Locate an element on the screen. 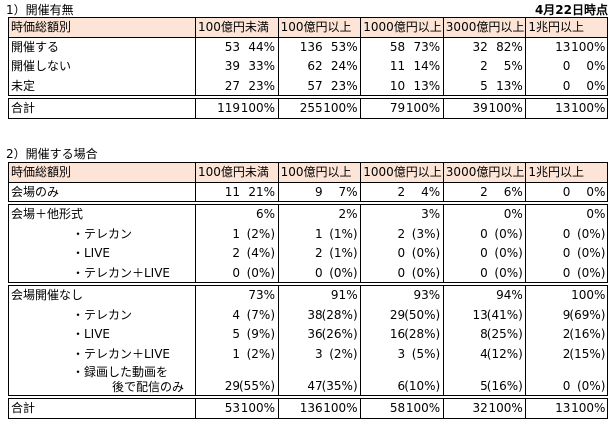  count-cell: 57 is located at coordinates (315, 85).